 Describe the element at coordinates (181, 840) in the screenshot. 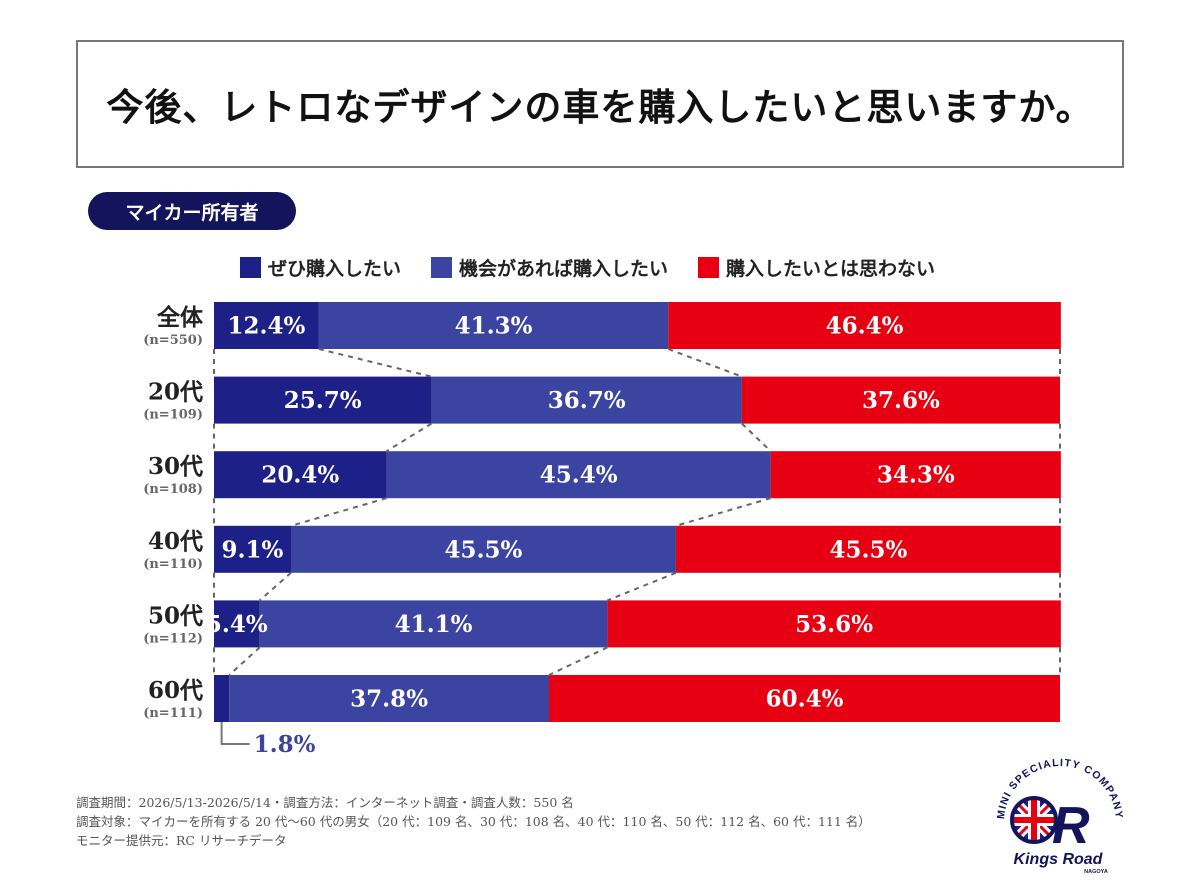

I see `footer-data-source: モニター提供元：RC リサーチデータ` at that location.